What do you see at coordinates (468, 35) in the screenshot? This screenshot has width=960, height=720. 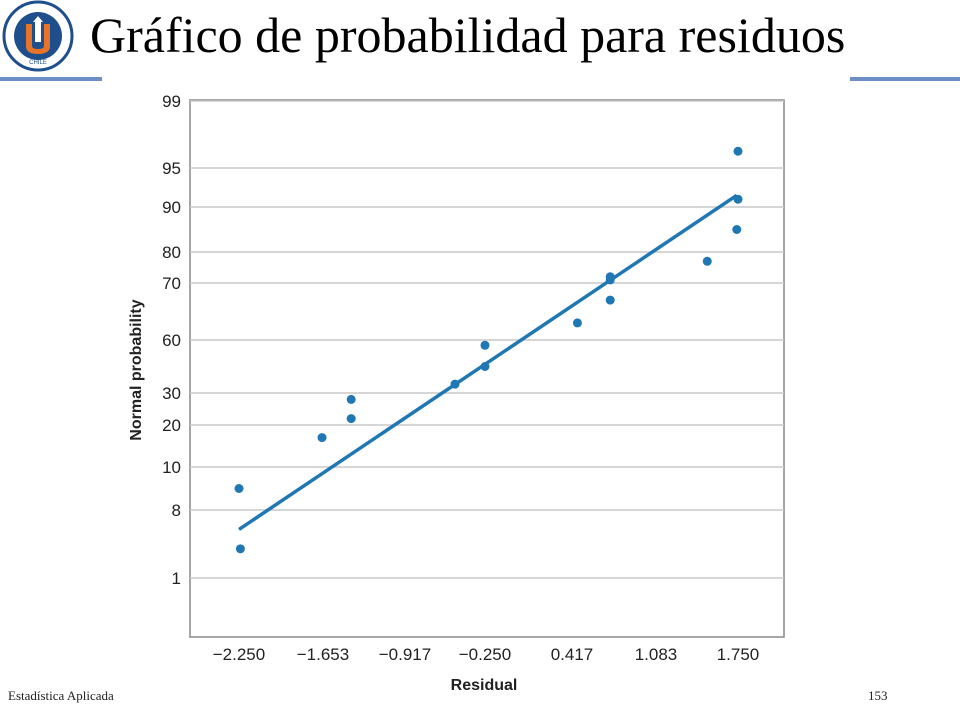 I see `page-title: Gráfico de probabilidad para residuos` at bounding box center [468, 35].